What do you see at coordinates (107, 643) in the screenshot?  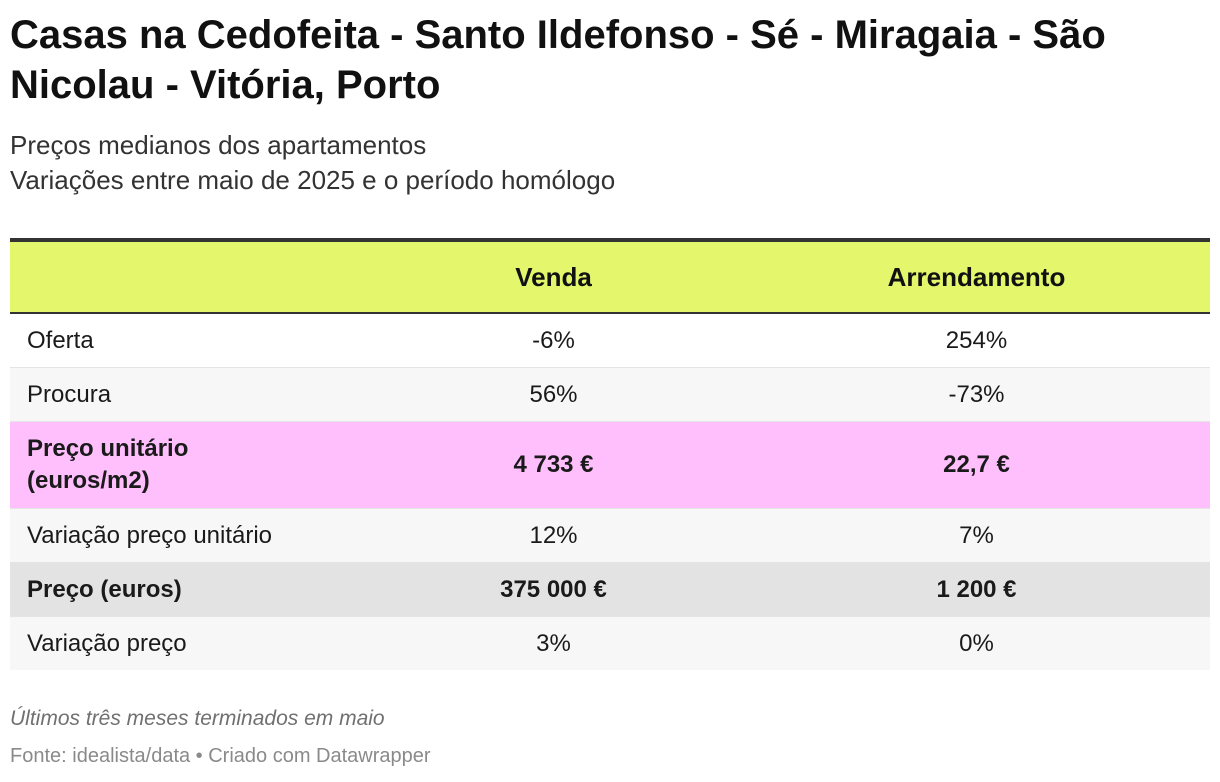 I see `row-label: Variação preço` at bounding box center [107, 643].